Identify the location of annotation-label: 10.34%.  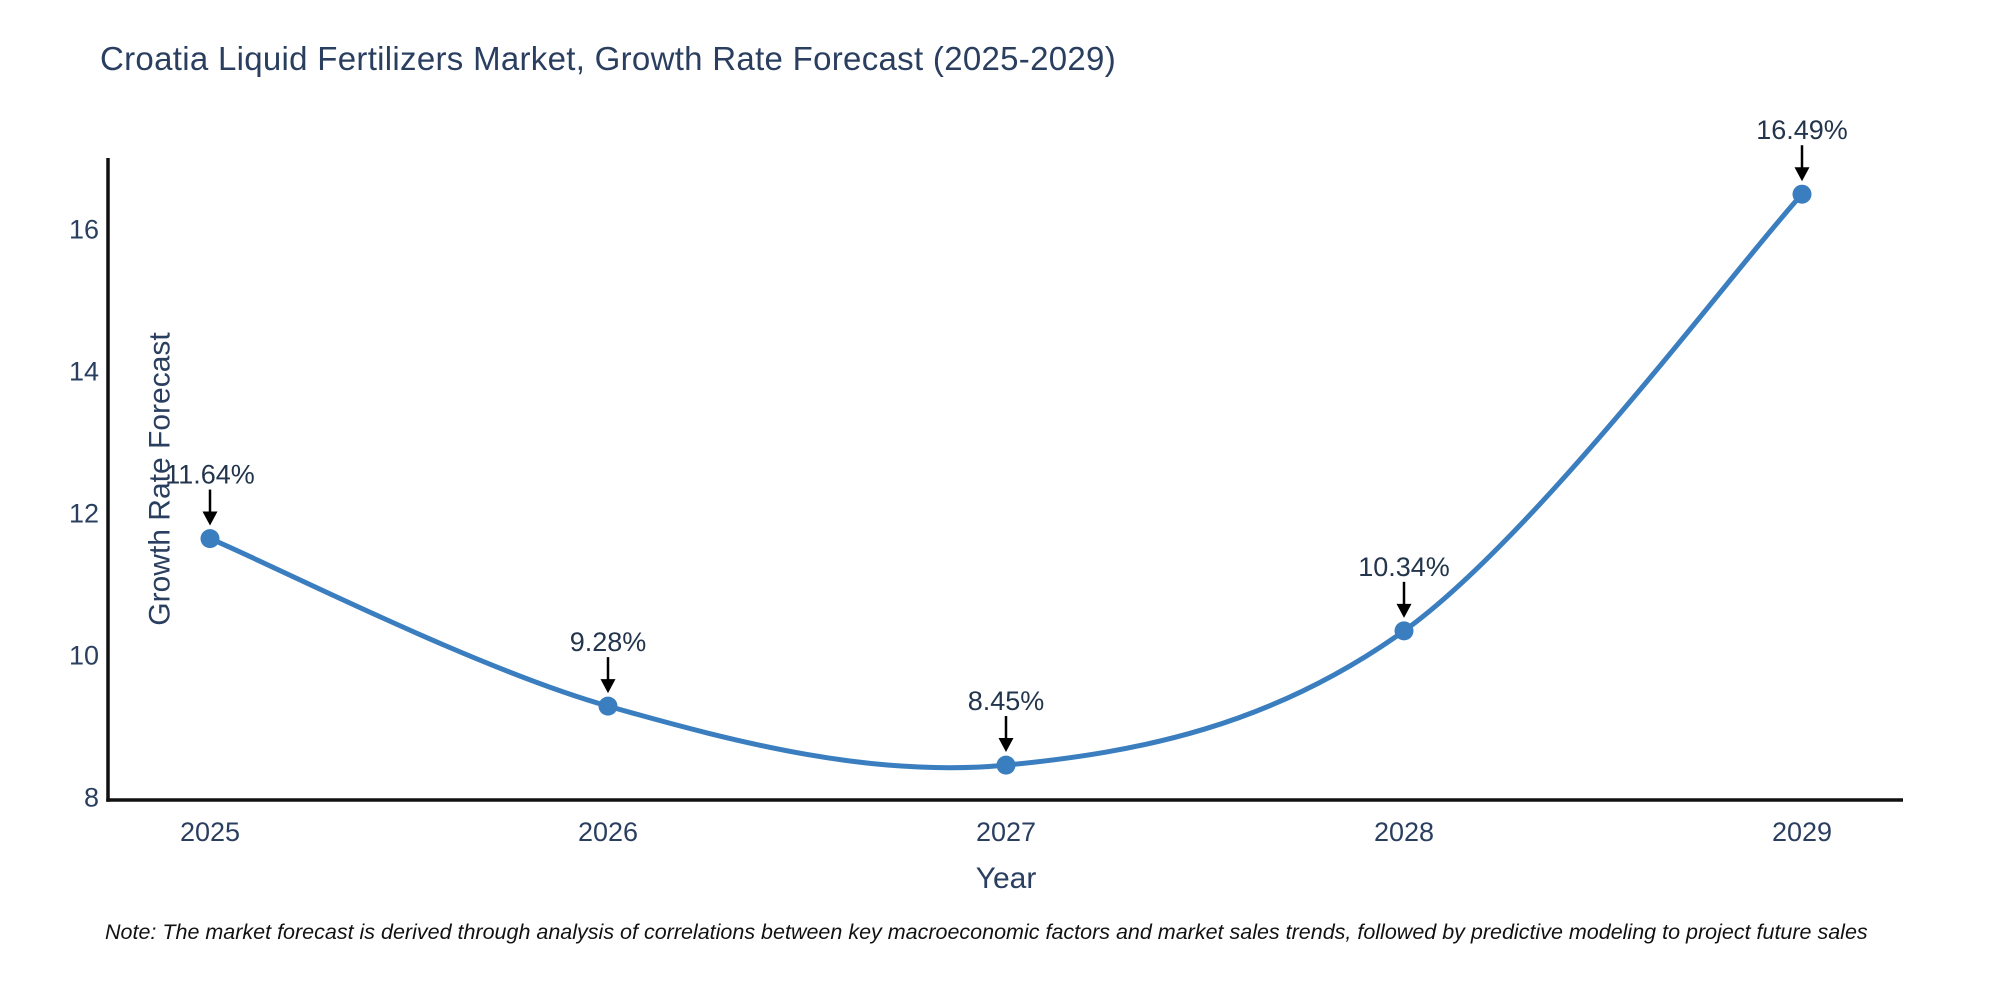
(1404, 567).